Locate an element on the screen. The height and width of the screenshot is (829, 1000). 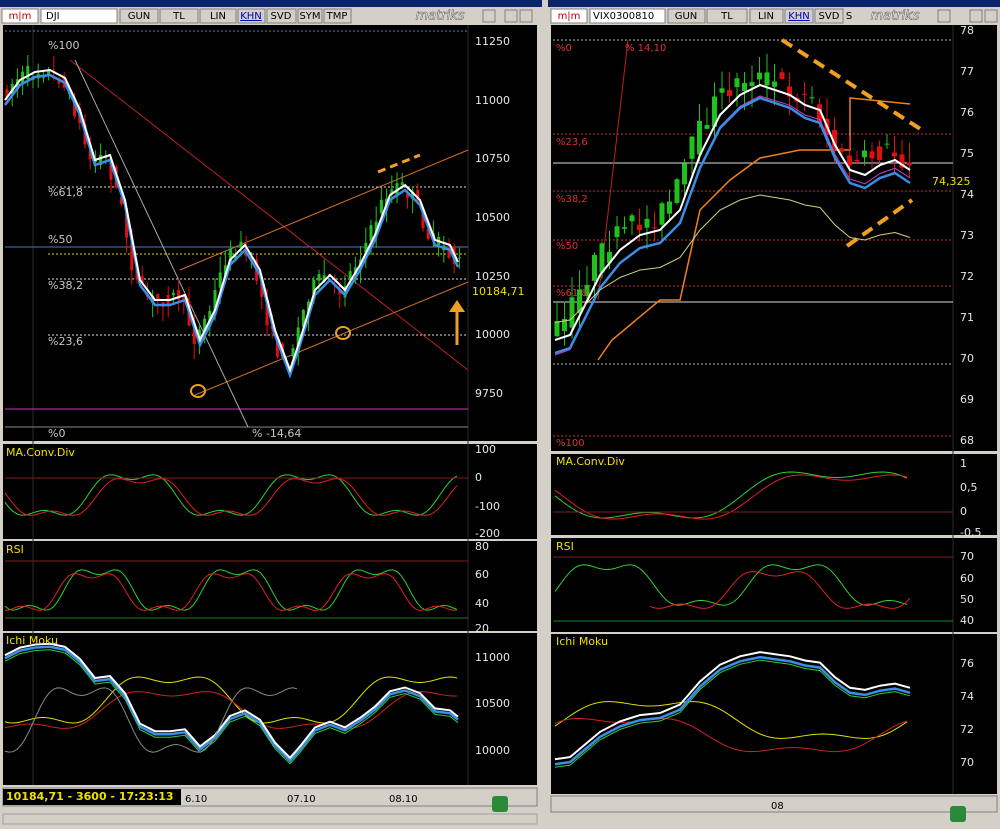
button-label: SYM is located at coordinates (309, 16).